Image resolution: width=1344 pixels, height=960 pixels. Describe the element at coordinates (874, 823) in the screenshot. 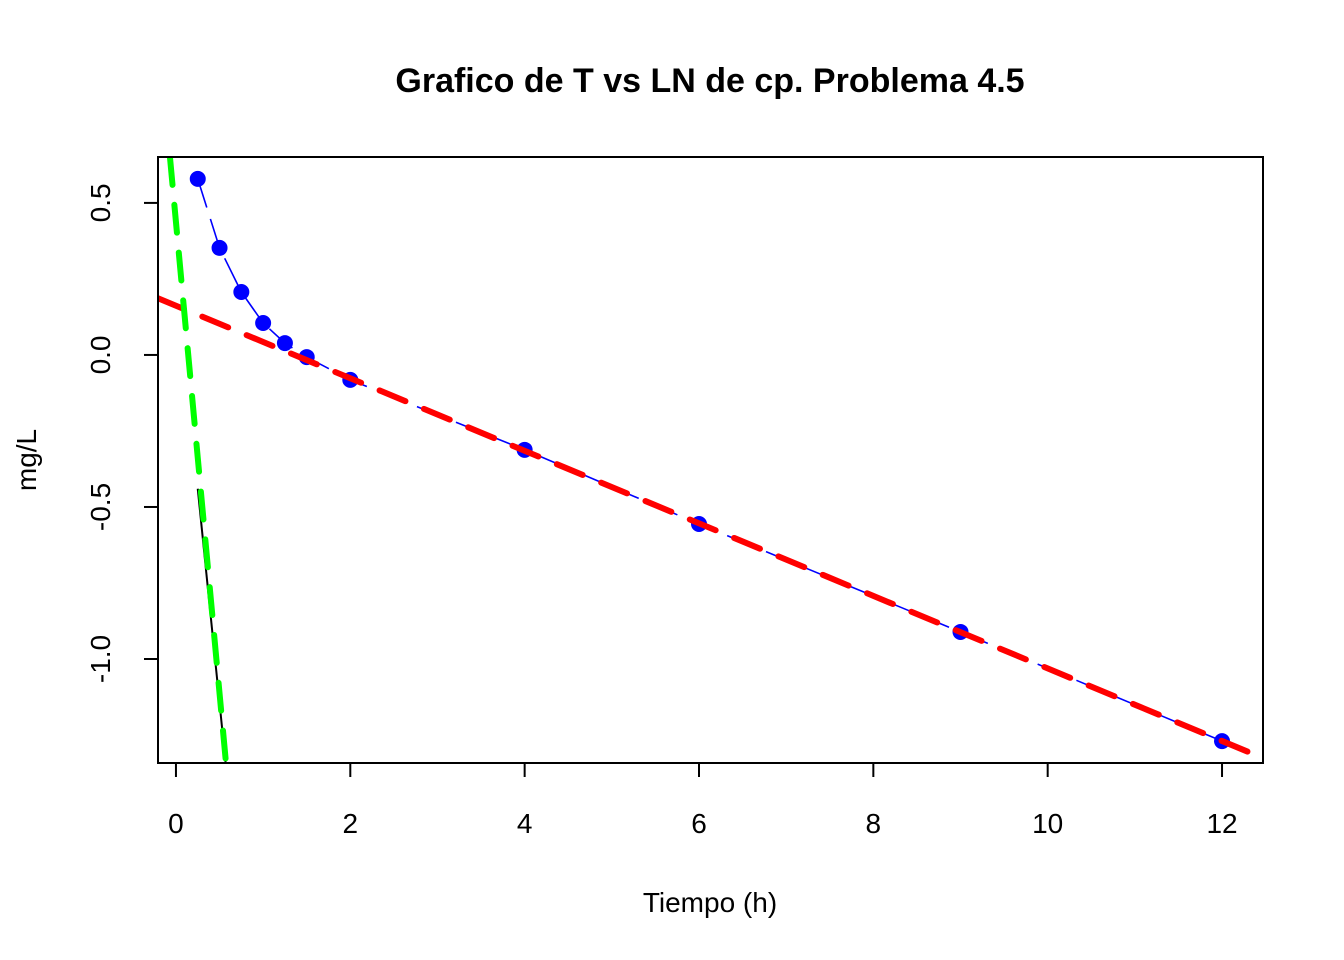

I see `x-tick-label: 8` at that location.